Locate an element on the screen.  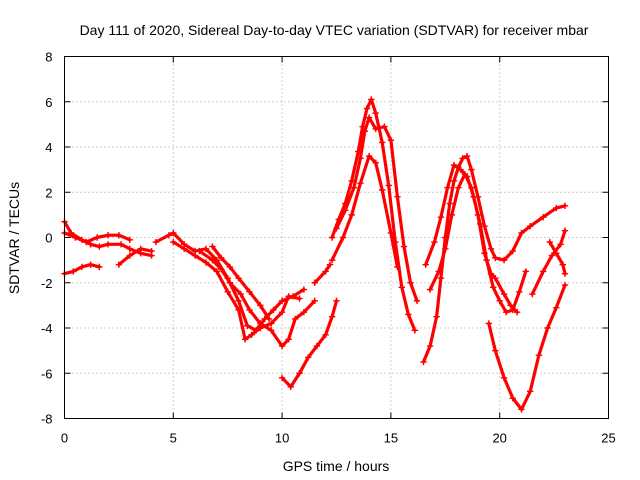
x-tick-label: 5 is located at coordinates (173, 438).